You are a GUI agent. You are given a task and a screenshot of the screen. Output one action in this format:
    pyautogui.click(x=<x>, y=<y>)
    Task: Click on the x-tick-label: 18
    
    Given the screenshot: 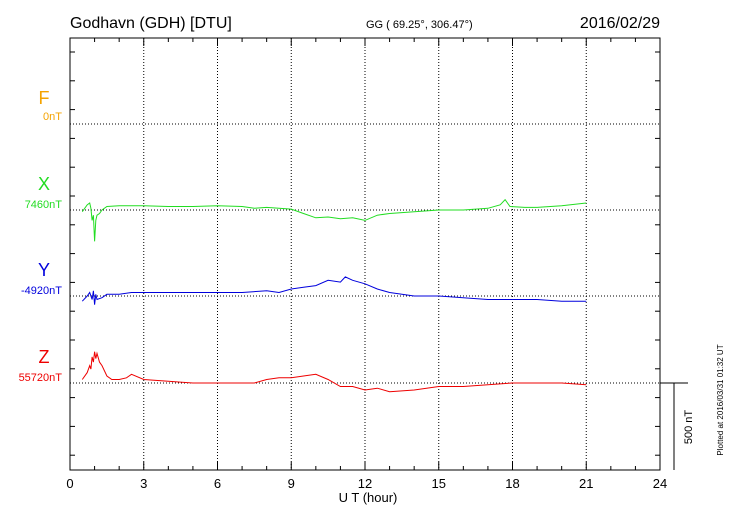 What is the action you would take?
    pyautogui.click(x=512, y=483)
    